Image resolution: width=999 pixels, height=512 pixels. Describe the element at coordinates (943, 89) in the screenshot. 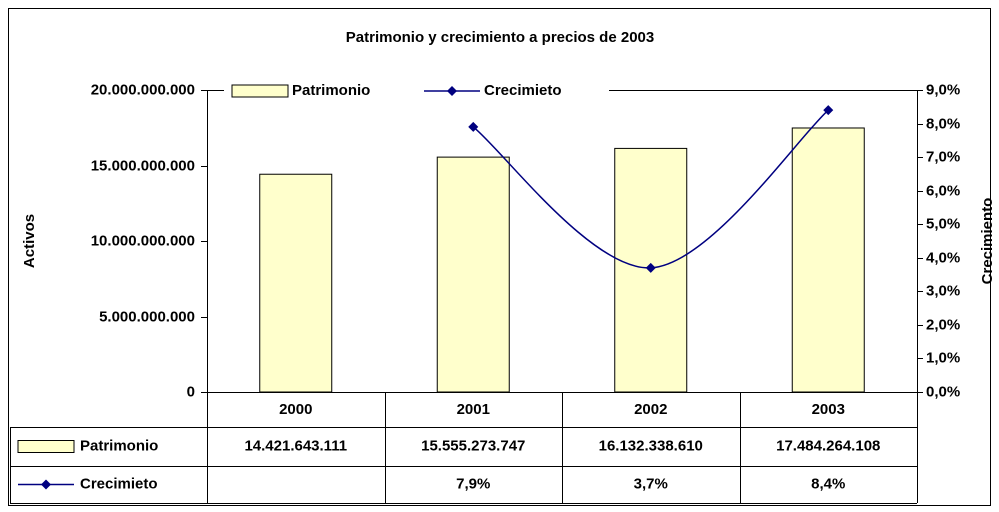

I see `y2-tick-label: 9,0%` at that location.